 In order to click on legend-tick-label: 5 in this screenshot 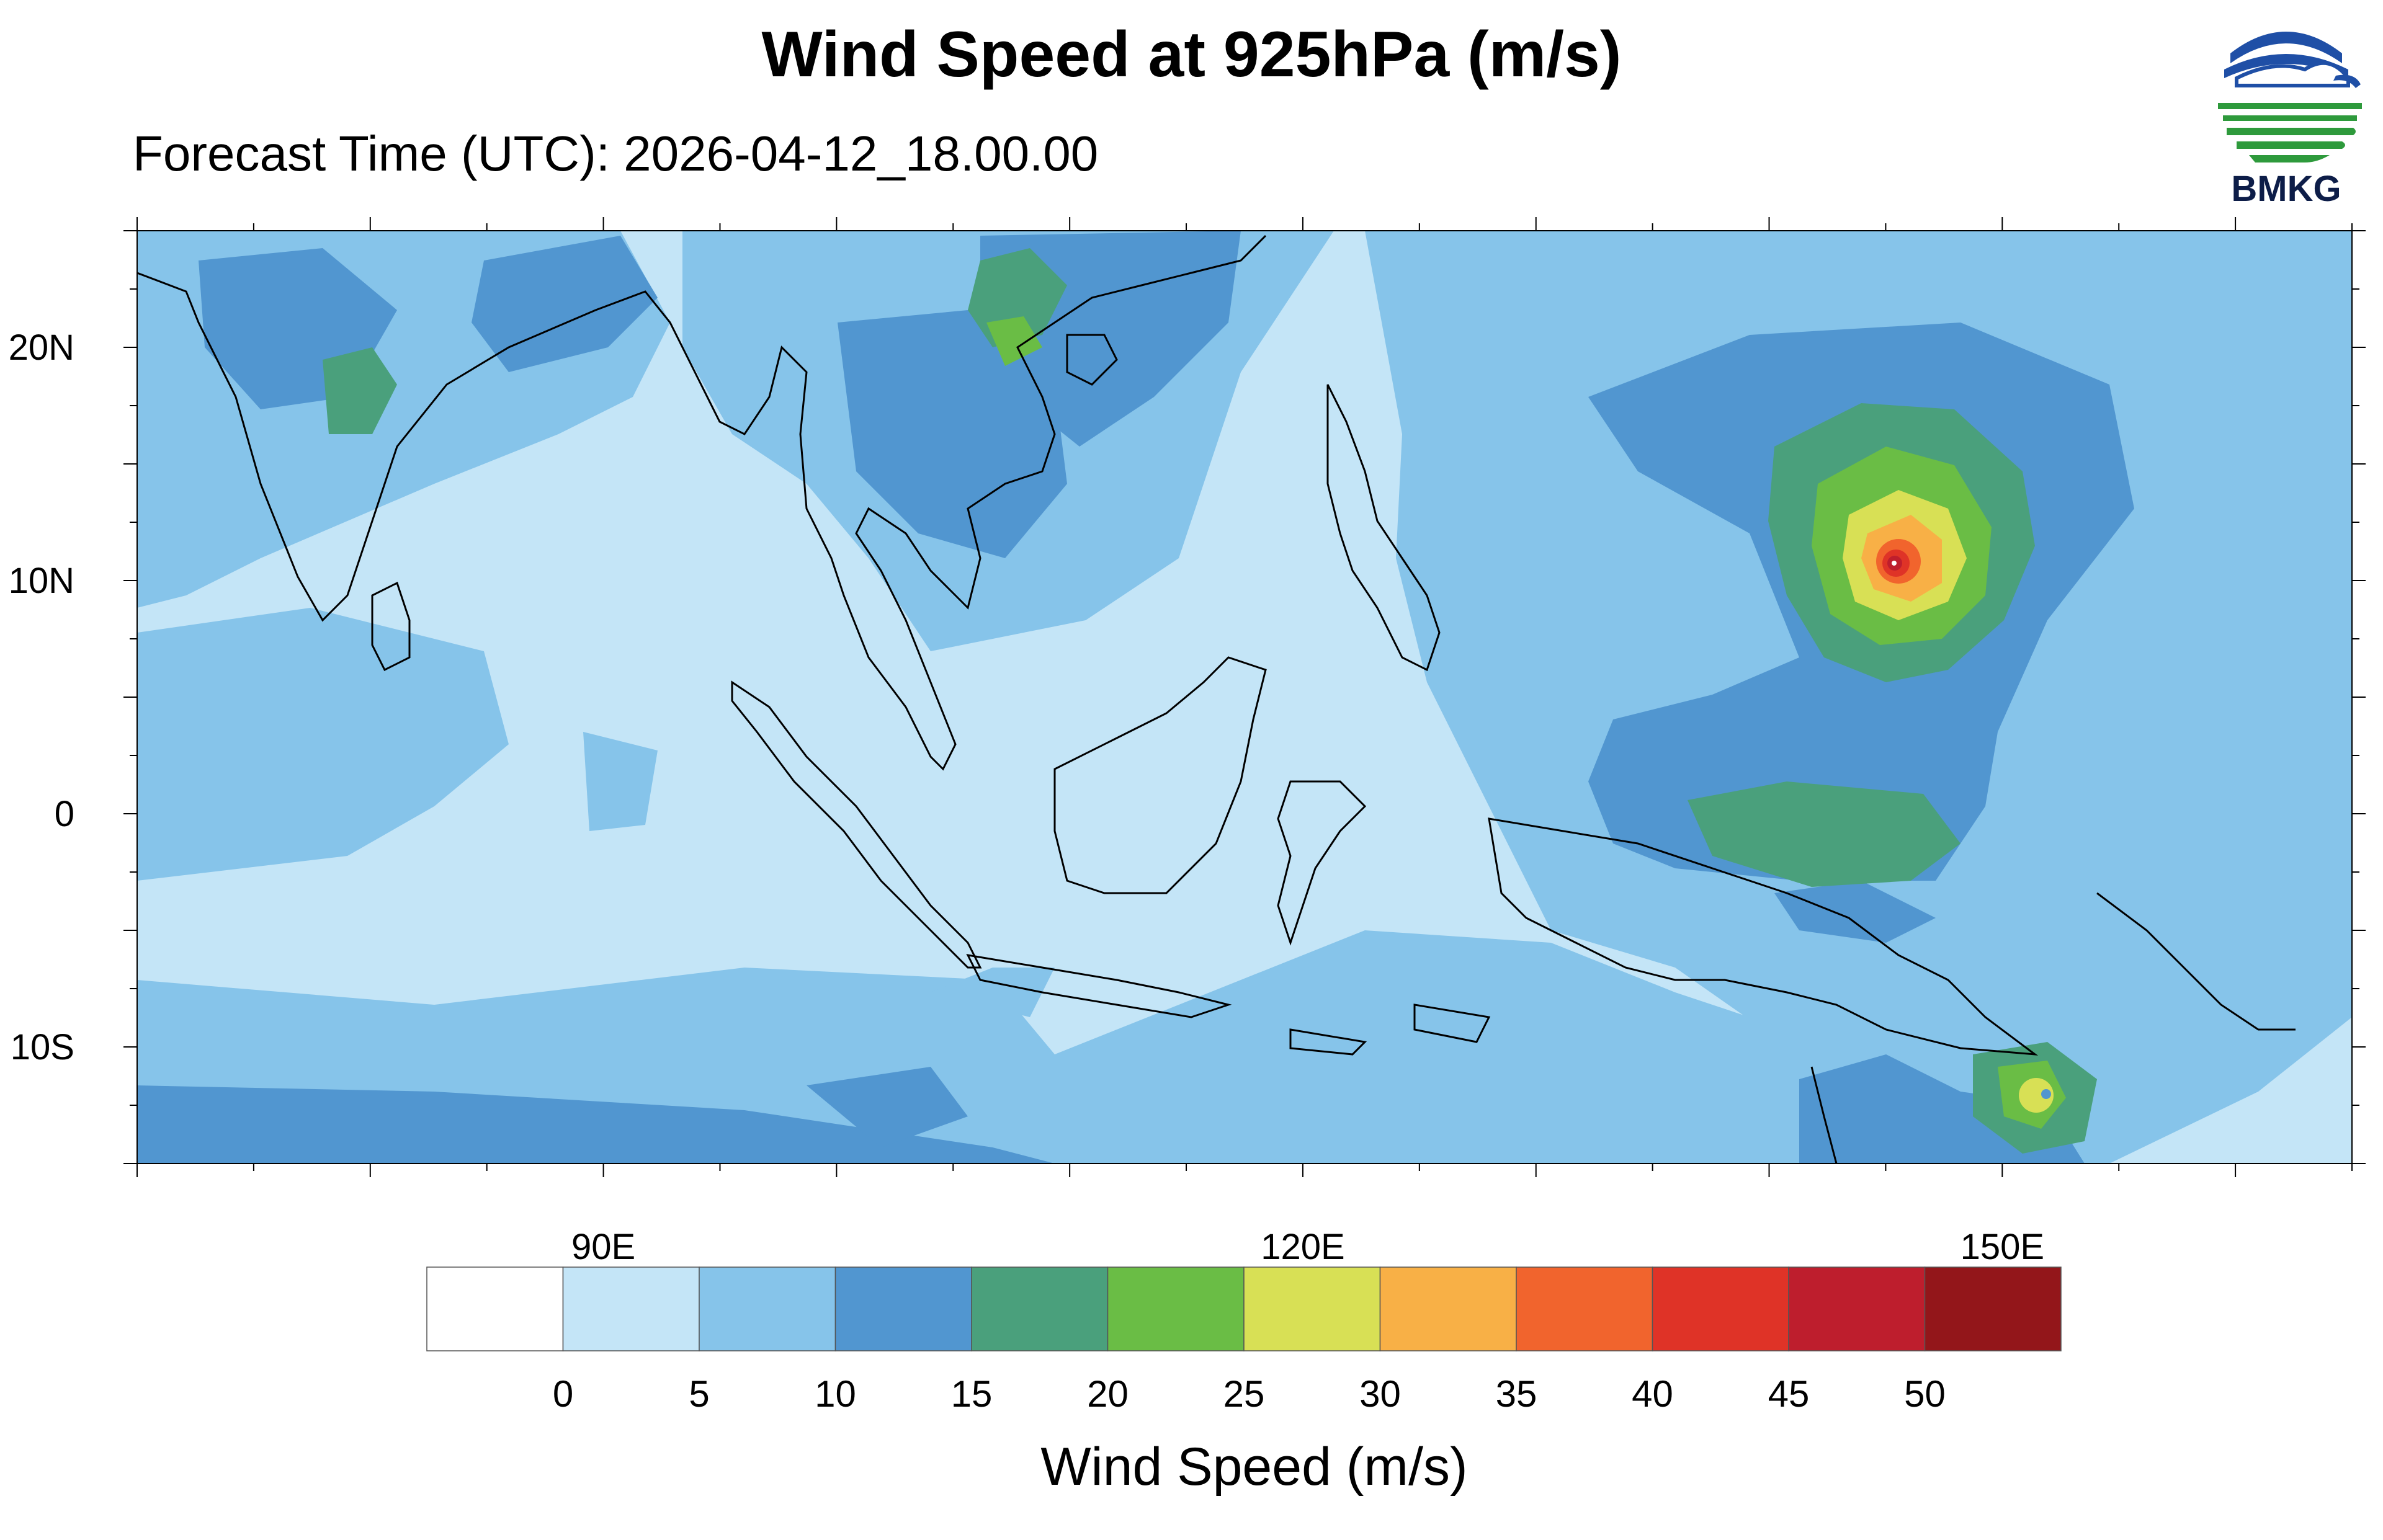, I will do `click(699, 1394)`.